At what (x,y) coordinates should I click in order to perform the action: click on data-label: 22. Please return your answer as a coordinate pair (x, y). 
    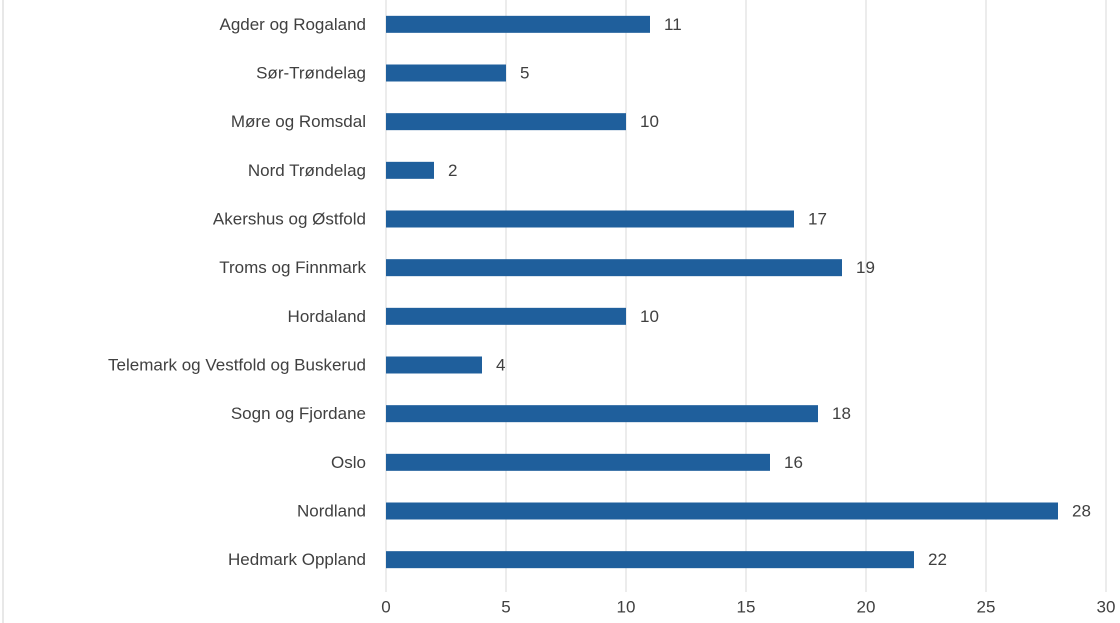
    Looking at the image, I should click on (937, 559).